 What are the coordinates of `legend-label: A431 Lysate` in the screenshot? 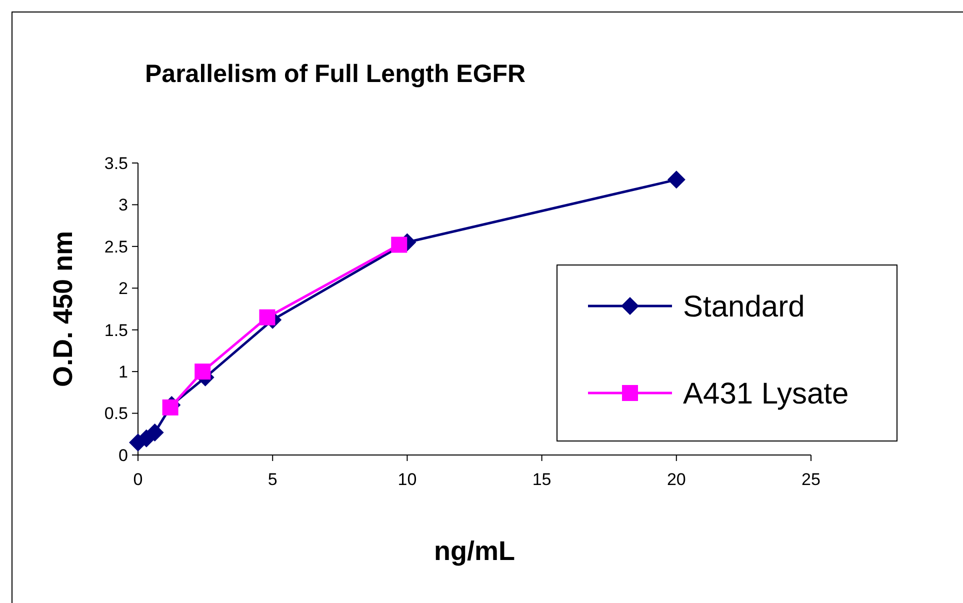 It's located at (766, 394).